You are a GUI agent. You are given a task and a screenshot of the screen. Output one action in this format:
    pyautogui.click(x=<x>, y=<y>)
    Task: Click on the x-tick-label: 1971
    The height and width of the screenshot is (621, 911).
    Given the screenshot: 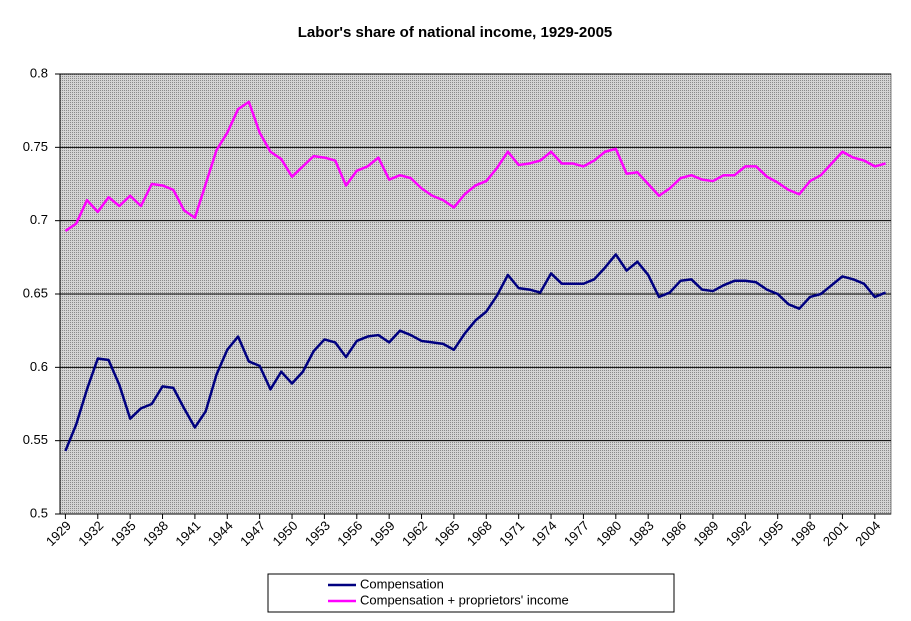 What is the action you would take?
    pyautogui.click(x=511, y=533)
    